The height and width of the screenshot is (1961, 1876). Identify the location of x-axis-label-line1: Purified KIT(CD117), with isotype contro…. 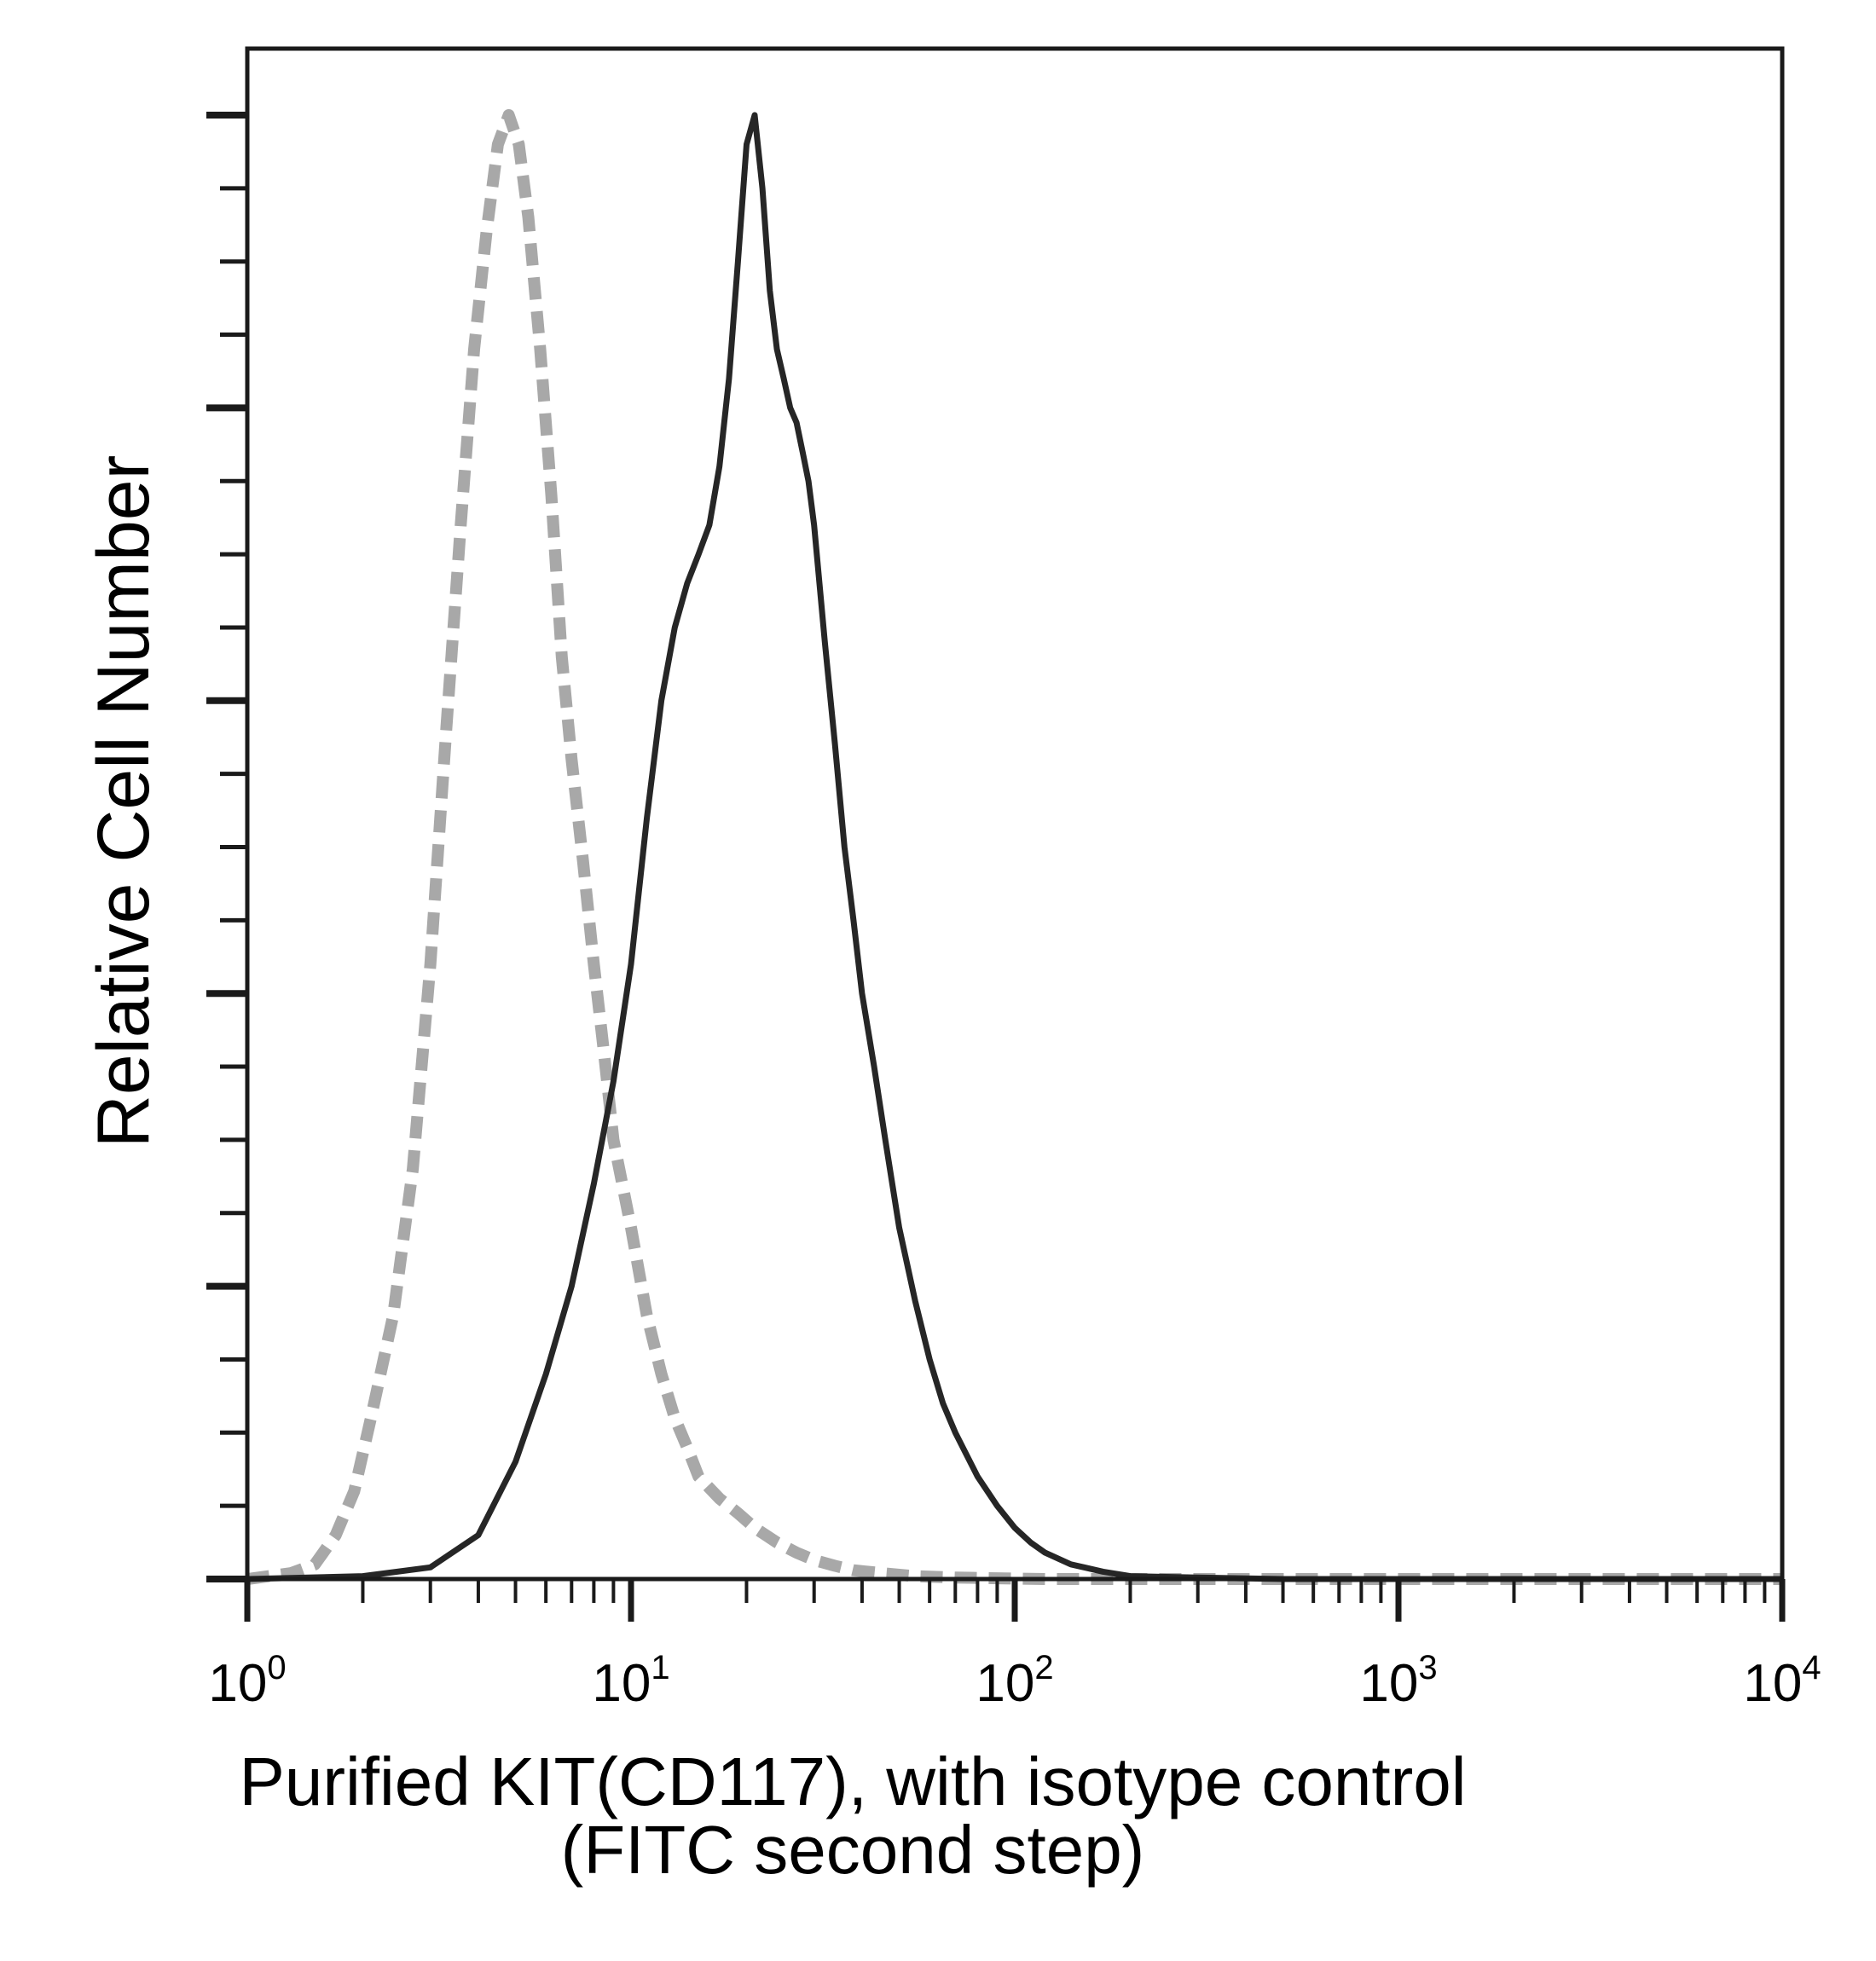
(853, 1781).